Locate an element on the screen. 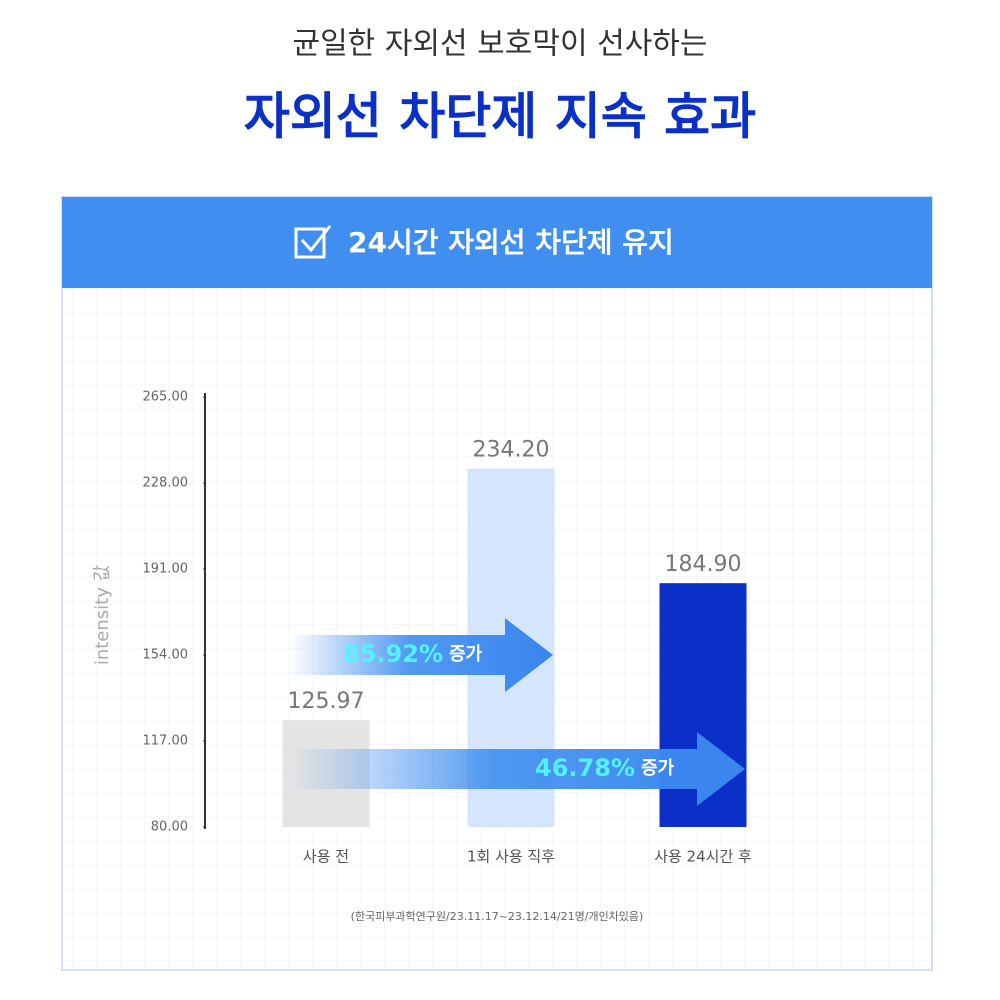  panel-header is located at coordinates (497, 242).